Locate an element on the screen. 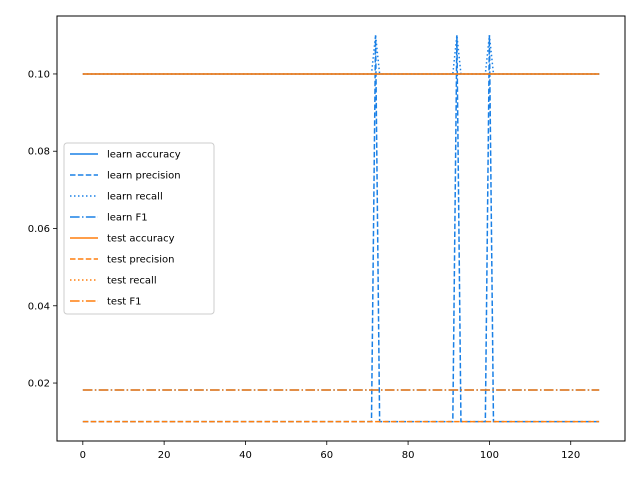 The image size is (640, 480). x-tick-label: 0 is located at coordinates (83, 455).